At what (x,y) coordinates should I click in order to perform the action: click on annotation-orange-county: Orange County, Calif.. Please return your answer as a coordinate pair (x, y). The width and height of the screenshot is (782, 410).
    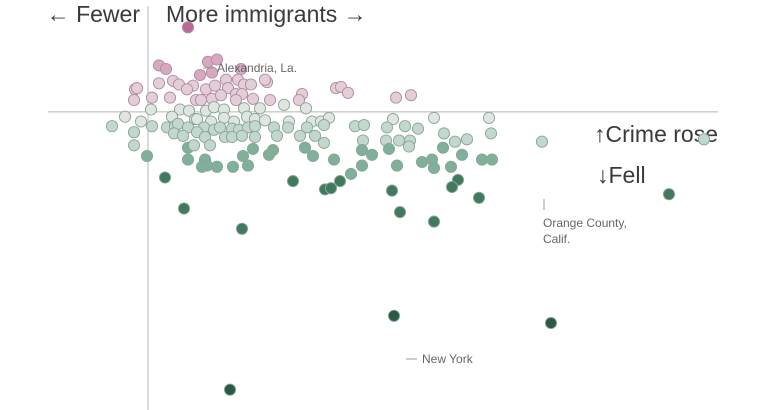
    Looking at the image, I should click on (586, 231).